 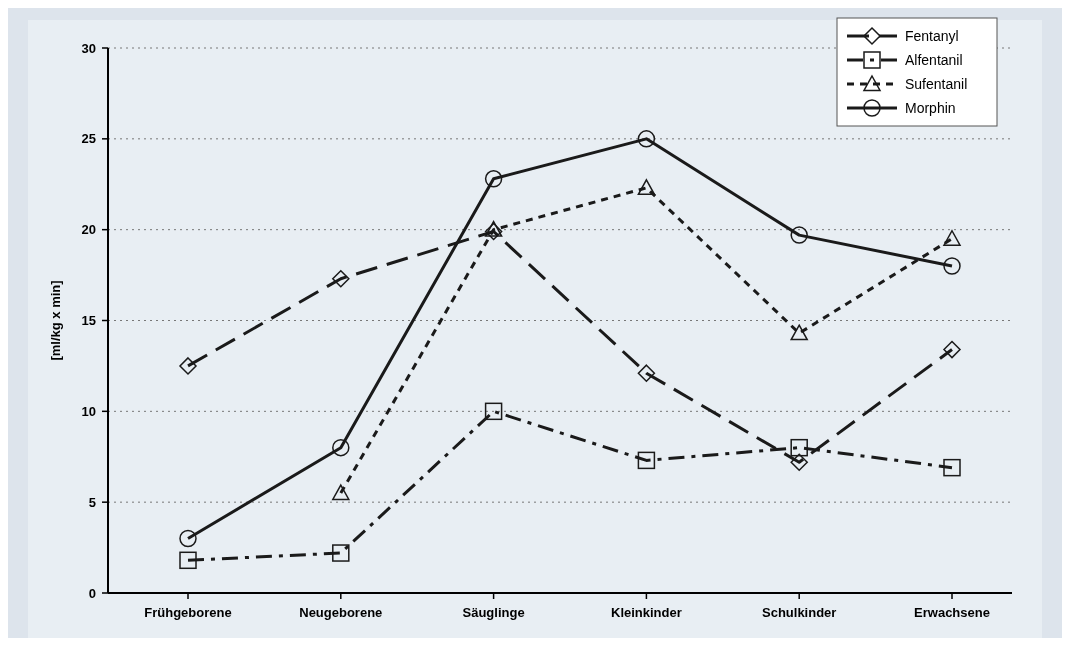 What do you see at coordinates (88, 321) in the screenshot?
I see `y-tick-label: 15` at bounding box center [88, 321].